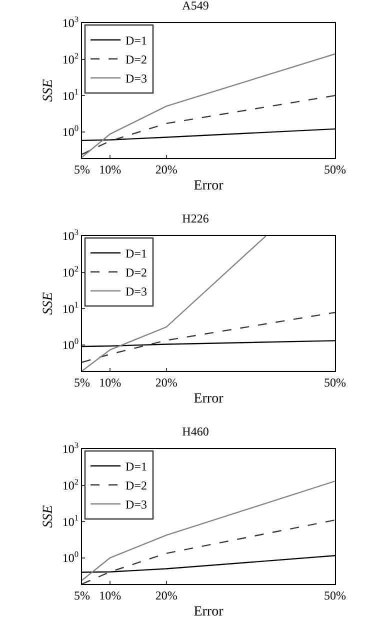 The height and width of the screenshot is (639, 391). I want to click on chart-title: A549, so click(195, 6).